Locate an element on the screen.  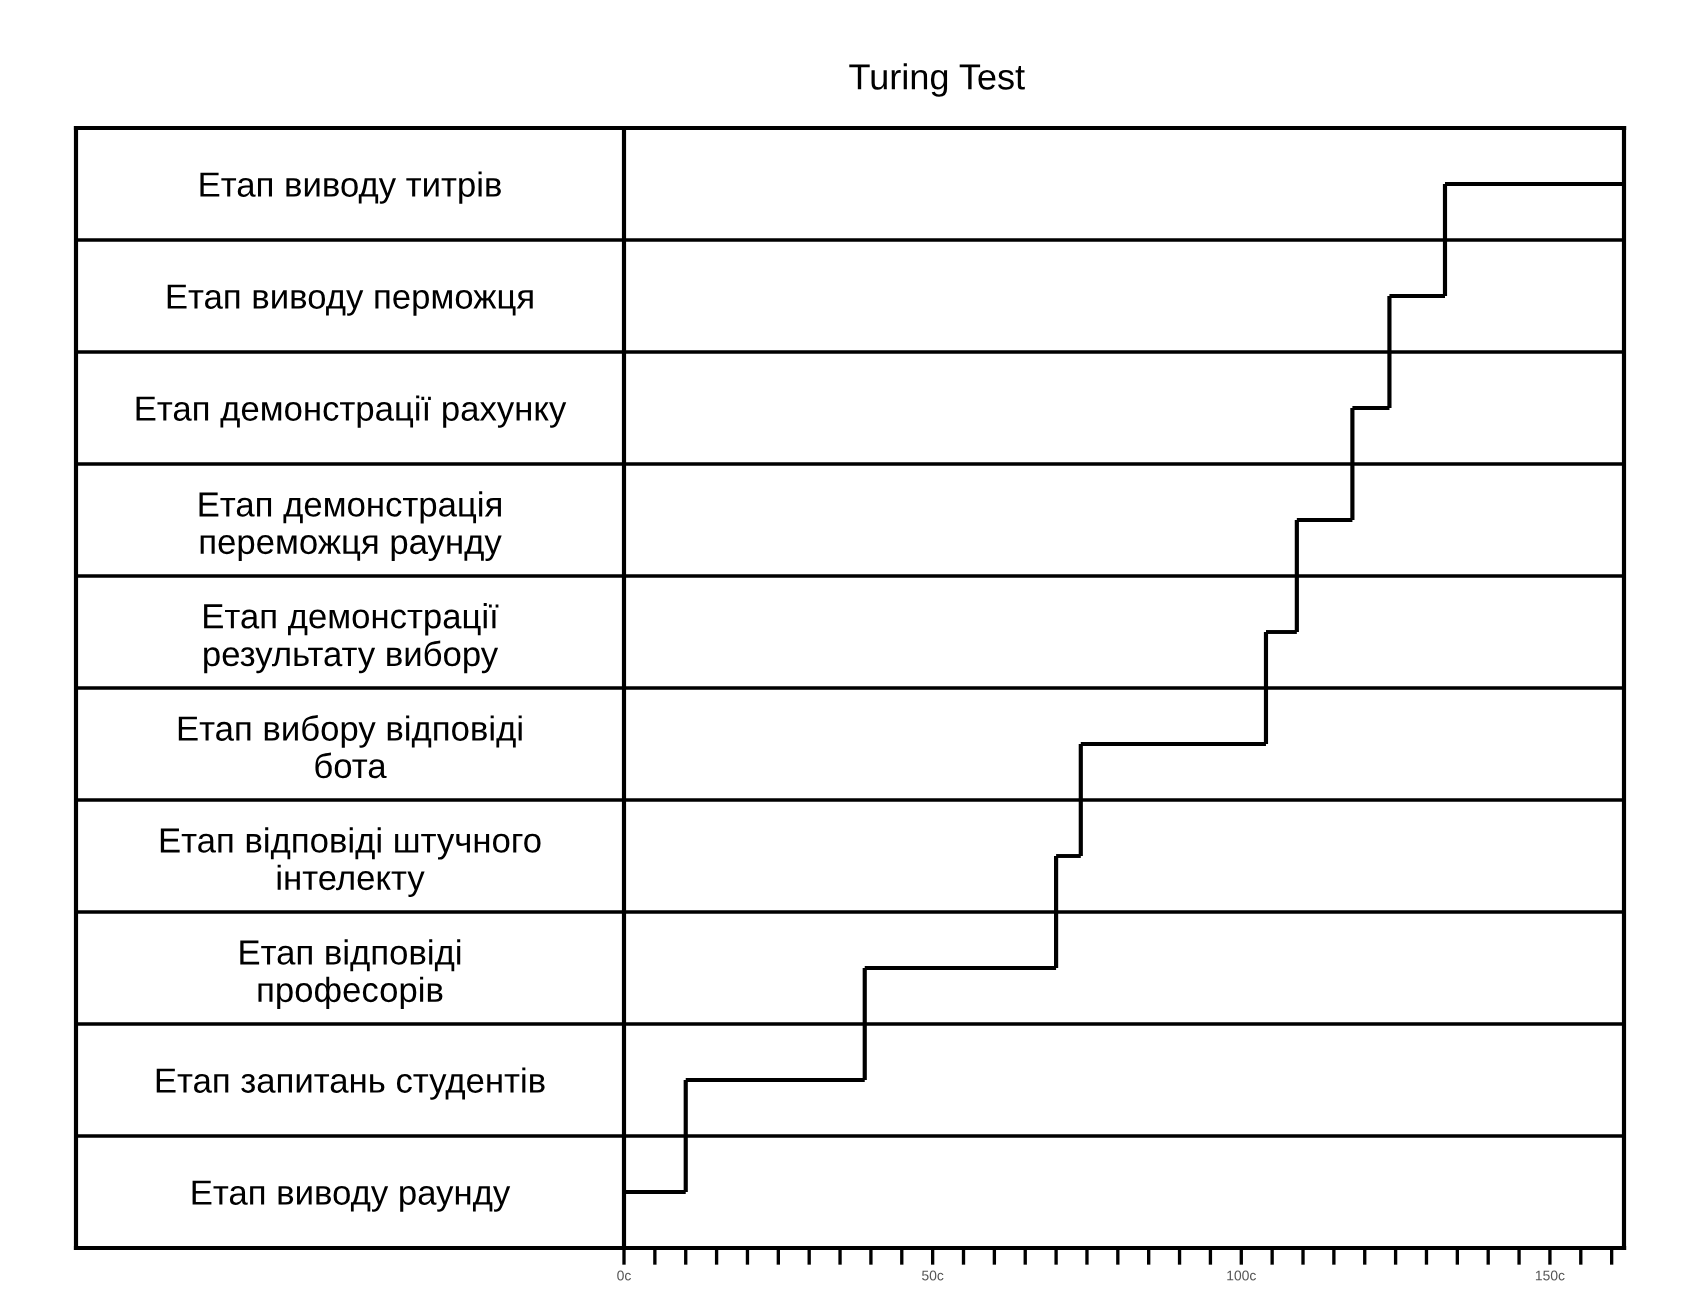
y-tick-label: Етап запитань студентів is located at coordinates (350, 1083).